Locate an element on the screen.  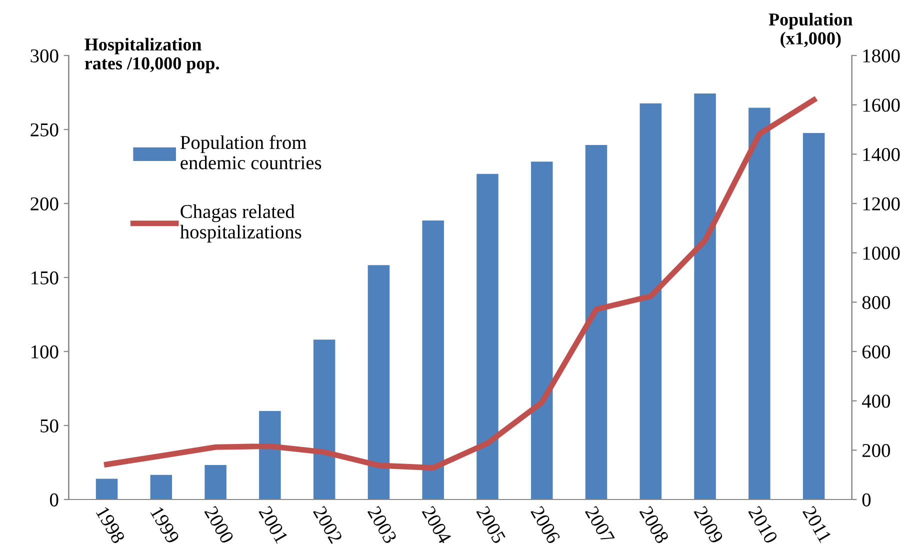
y2-tick-label: 600 is located at coordinates (876, 351).